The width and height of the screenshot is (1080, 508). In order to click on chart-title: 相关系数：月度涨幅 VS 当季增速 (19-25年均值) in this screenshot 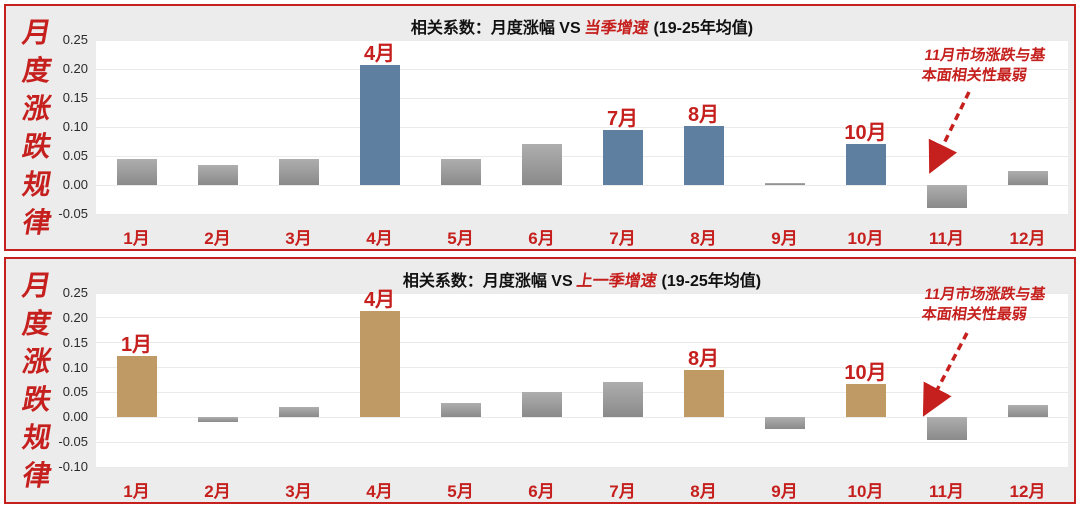, I will do `click(582, 26)`.